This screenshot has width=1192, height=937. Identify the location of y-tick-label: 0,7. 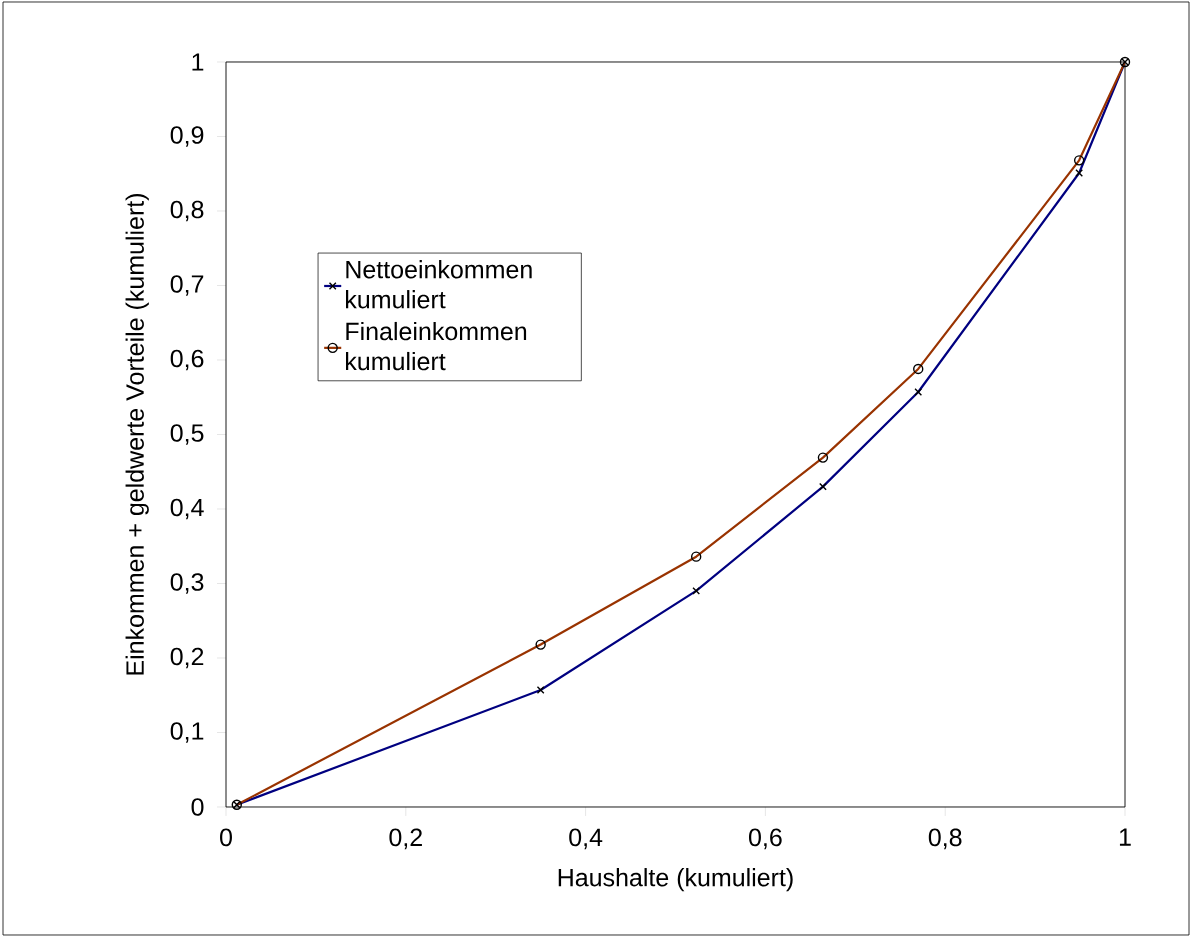
(187, 285).